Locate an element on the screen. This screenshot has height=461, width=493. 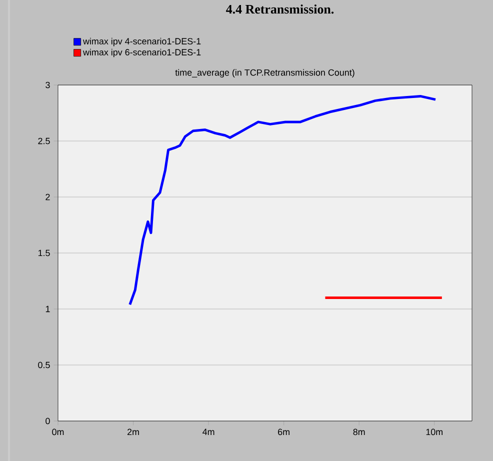
x-tick-label: 4m is located at coordinates (208, 431).